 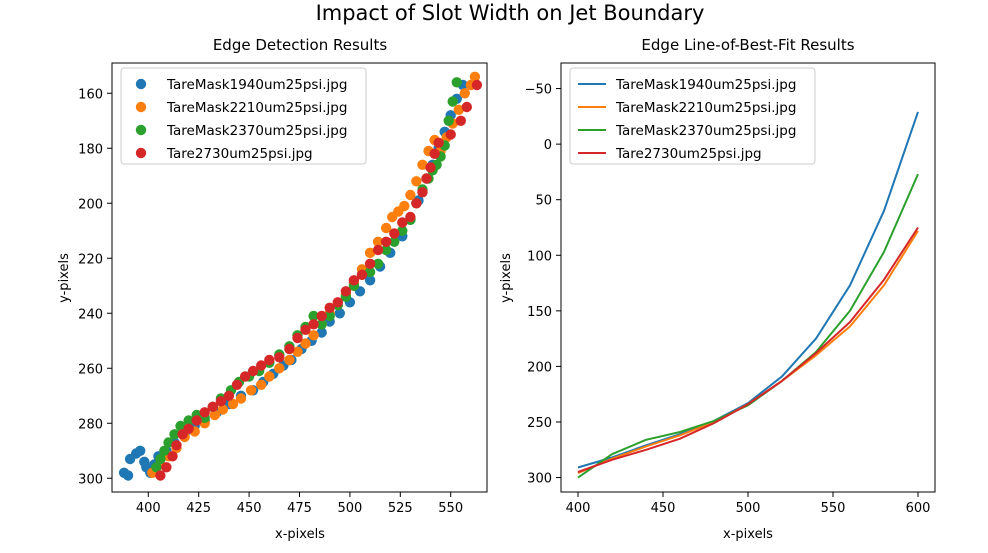 I want to click on best-fit-ytick-label: −50, so click(x=538, y=90).